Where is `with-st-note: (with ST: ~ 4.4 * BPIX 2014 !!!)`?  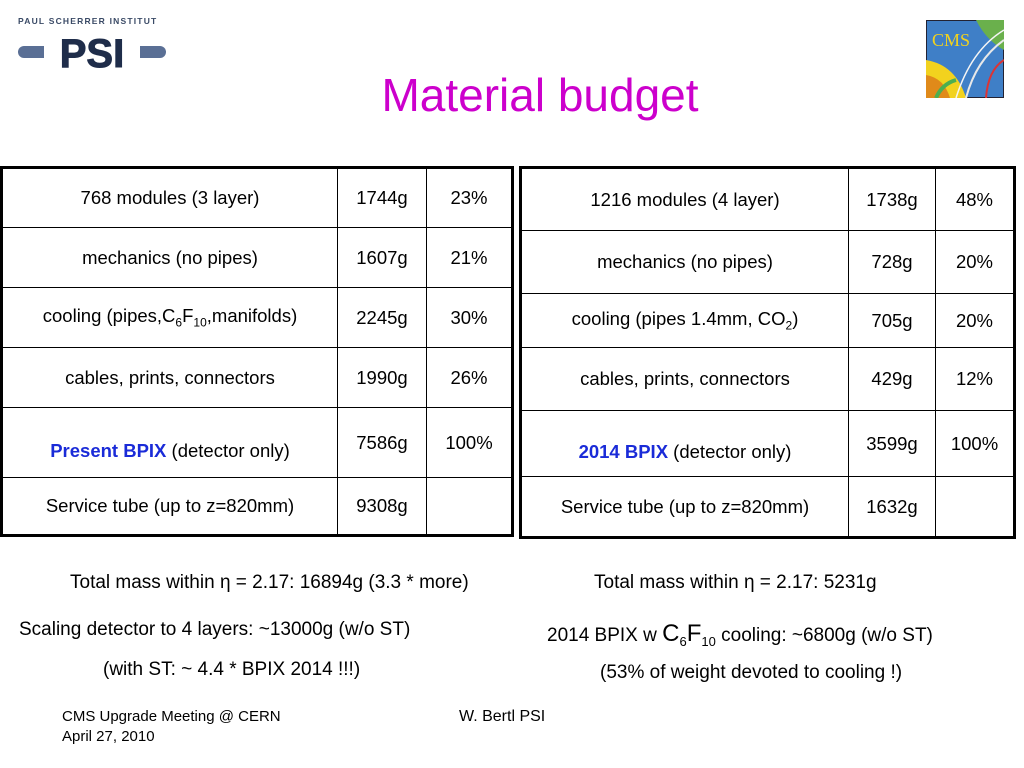 with-st-note: (with ST: ~ 4.4 * BPIX 2014 !!!) is located at coordinates (232, 669).